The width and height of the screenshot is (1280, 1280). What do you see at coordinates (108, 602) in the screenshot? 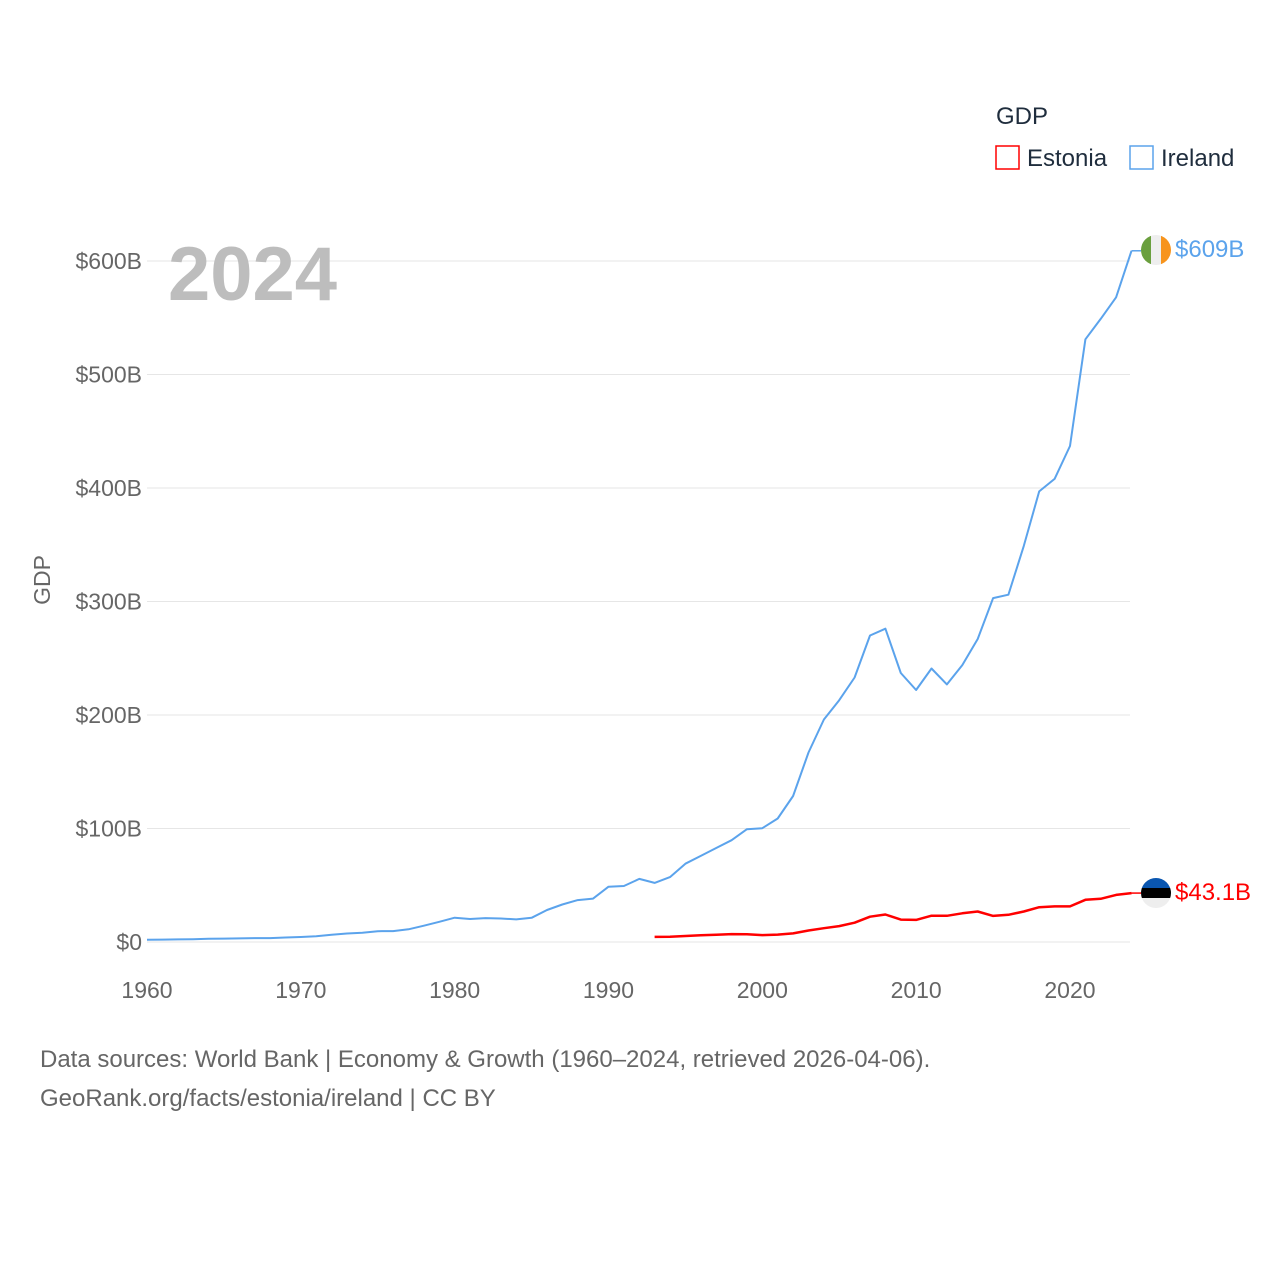
I see `y-tick-label: $300B` at bounding box center [108, 602].